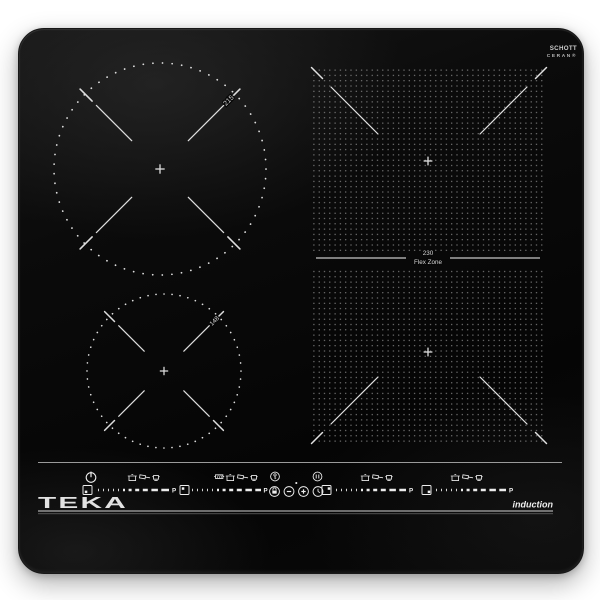 Image resolution: width=600 pixels, height=600 pixels. What do you see at coordinates (274, 491) in the screenshot?
I see `lock-button` at bounding box center [274, 491].